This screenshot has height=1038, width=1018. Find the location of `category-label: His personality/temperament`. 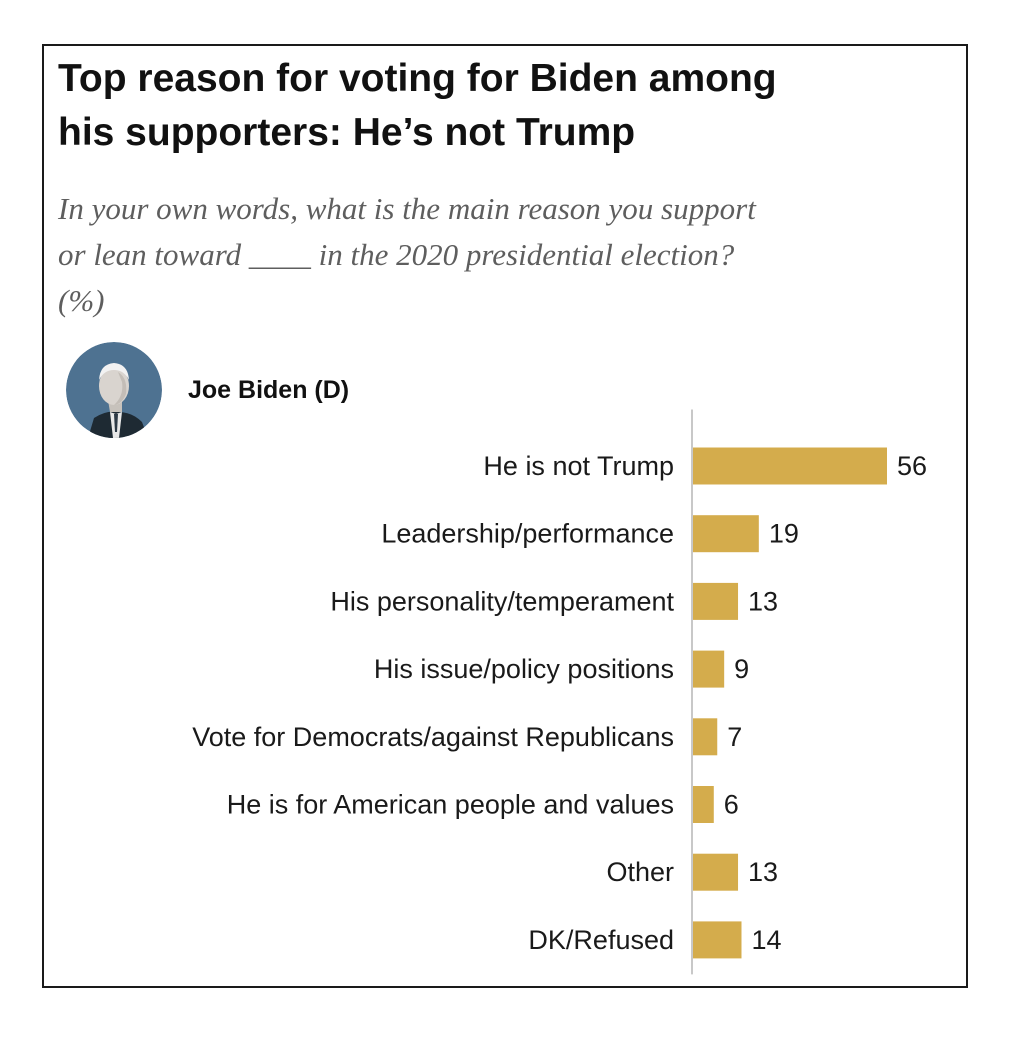

category-label: His personality/temperament is located at coordinates (502, 601).